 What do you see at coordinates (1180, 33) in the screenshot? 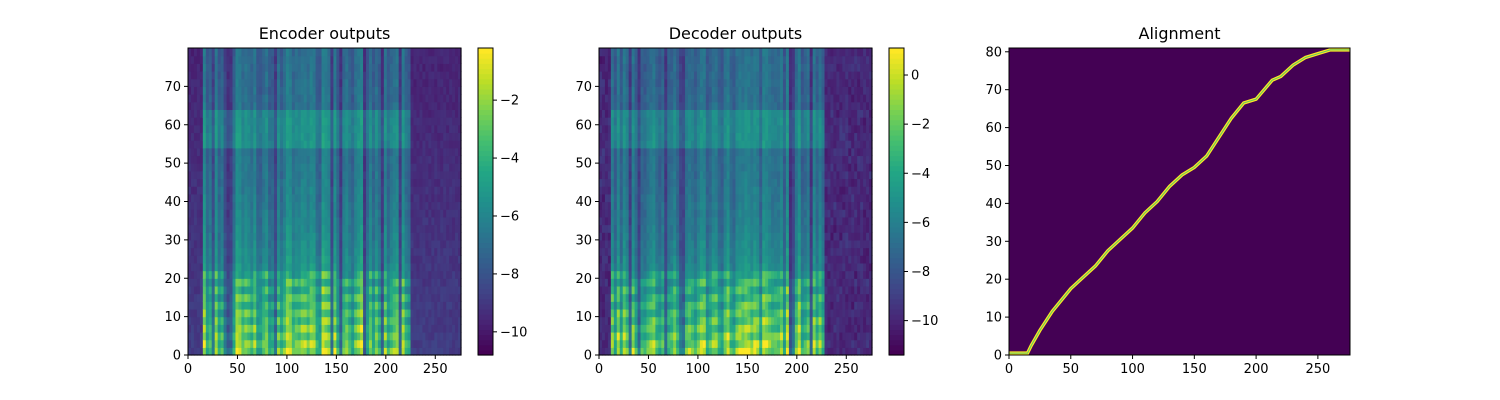
I see `chart-title: Alignment` at bounding box center [1180, 33].